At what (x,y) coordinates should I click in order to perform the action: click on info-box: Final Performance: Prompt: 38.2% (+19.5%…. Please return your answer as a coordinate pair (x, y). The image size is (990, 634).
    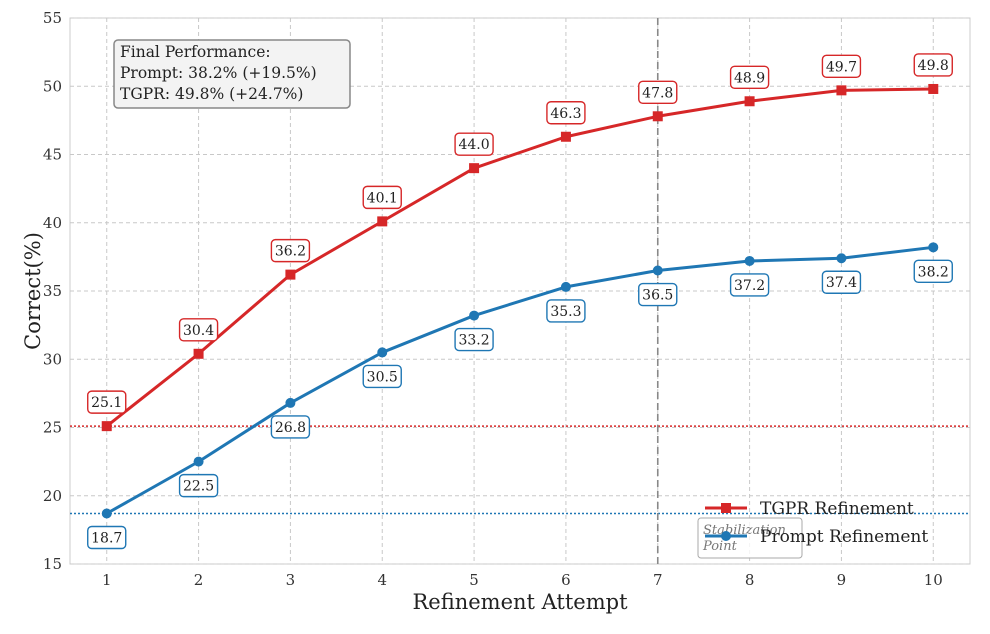
    Looking at the image, I should click on (232, 74).